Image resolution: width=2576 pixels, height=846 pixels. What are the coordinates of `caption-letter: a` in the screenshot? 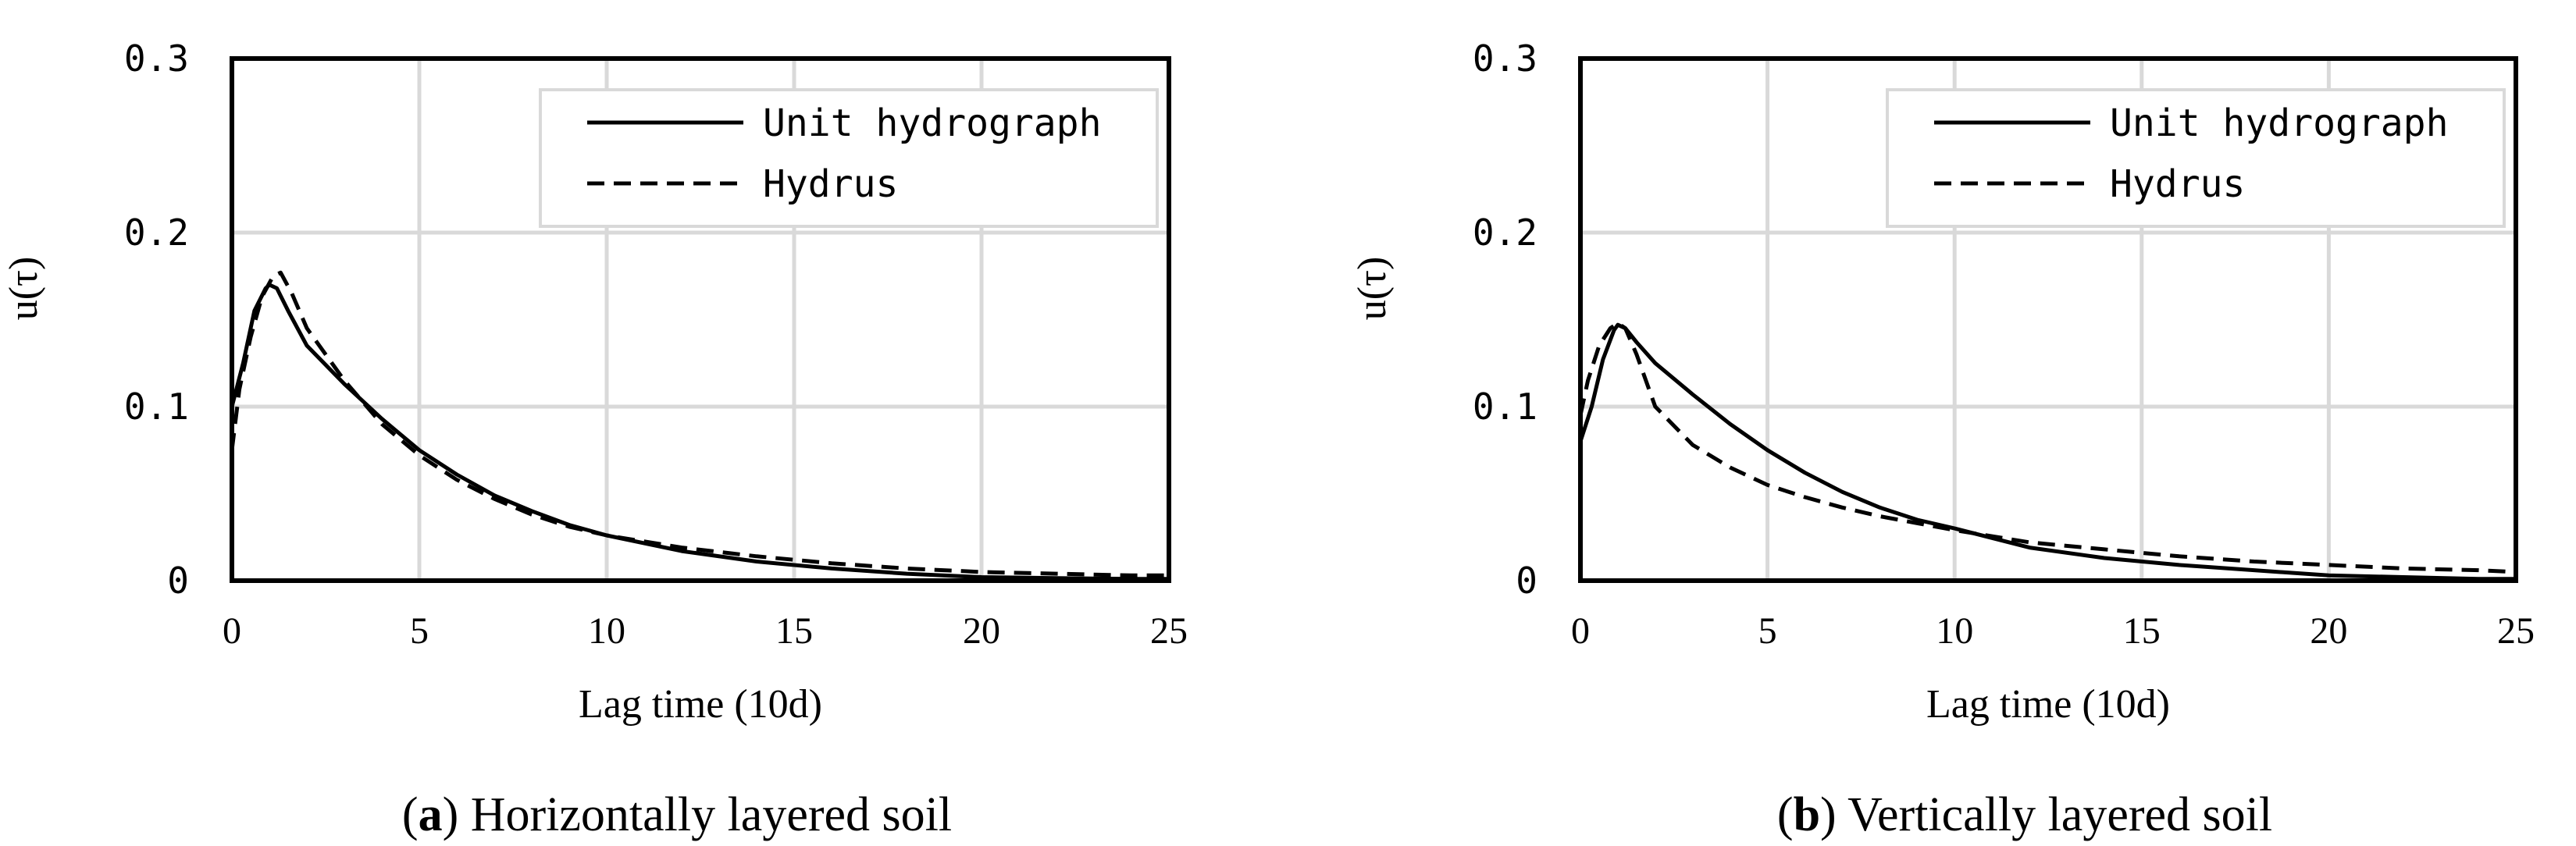 It's located at (431, 814).